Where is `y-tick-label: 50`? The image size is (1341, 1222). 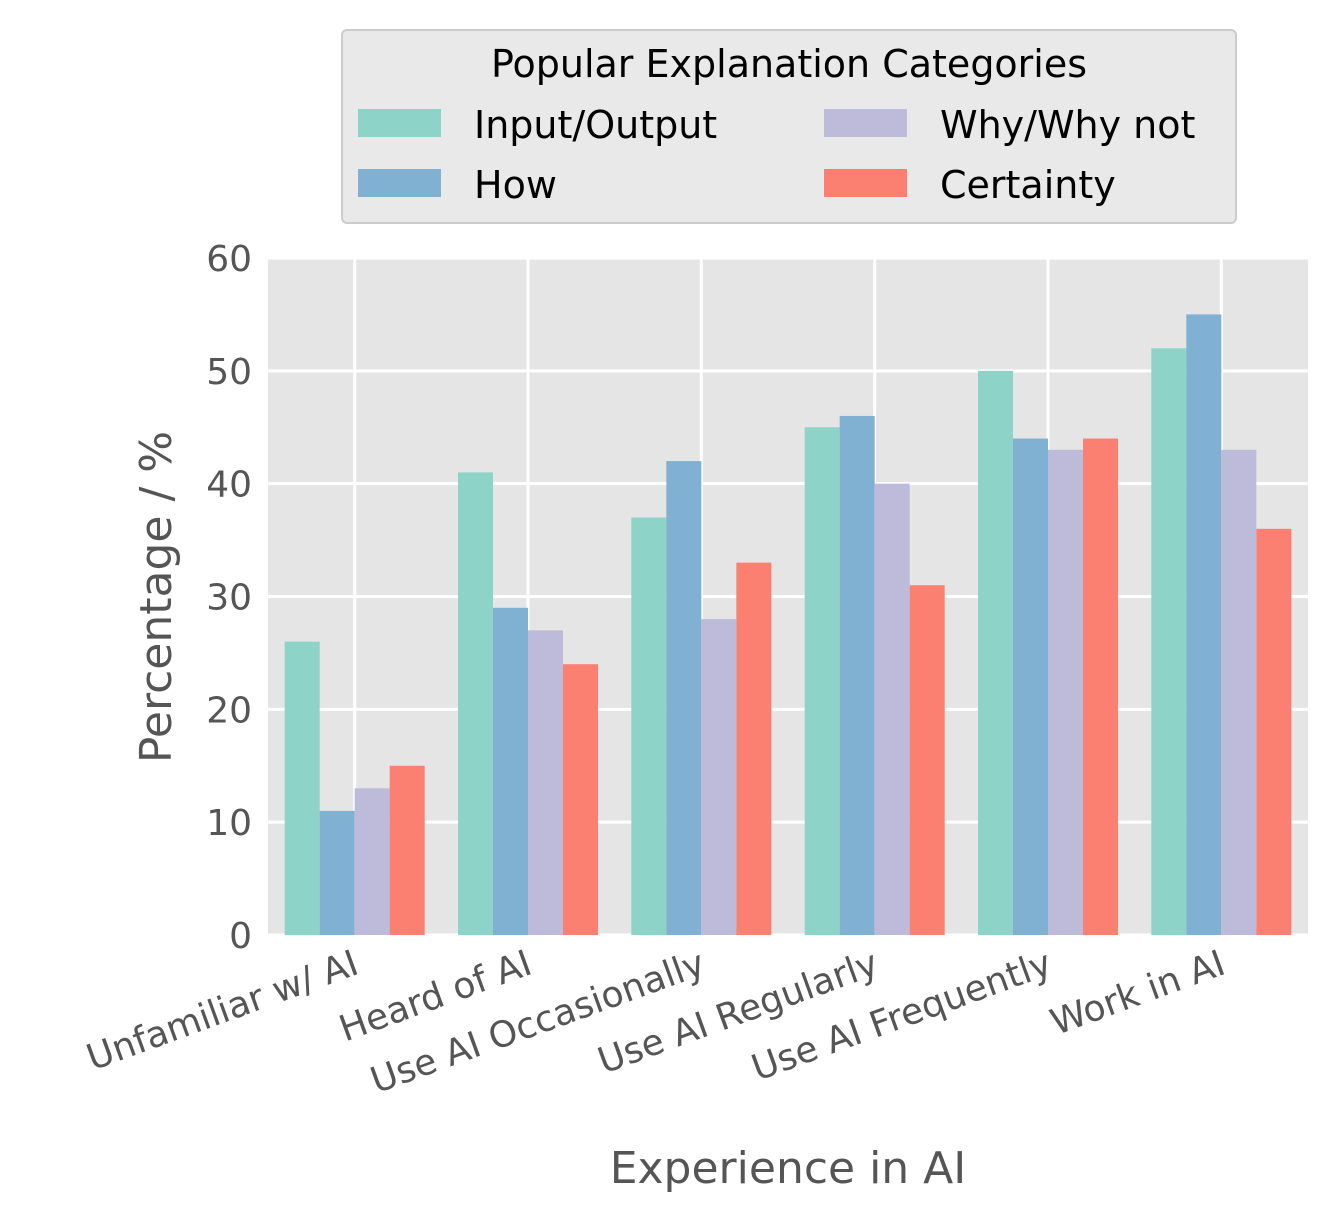 y-tick-label: 50 is located at coordinates (229, 372).